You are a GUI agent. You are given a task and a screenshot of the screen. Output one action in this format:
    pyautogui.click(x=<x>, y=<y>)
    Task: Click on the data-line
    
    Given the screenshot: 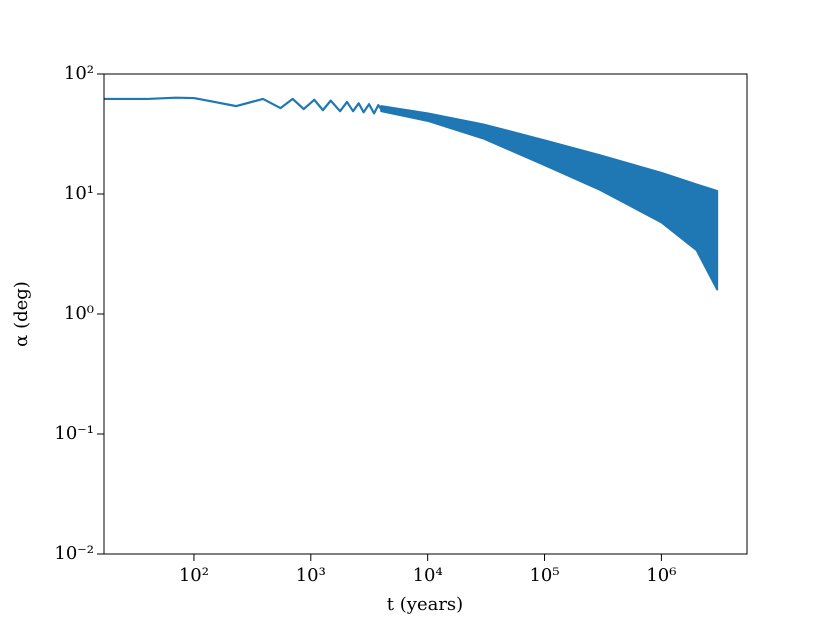 What is the action you would take?
    pyautogui.click(x=243, y=105)
    